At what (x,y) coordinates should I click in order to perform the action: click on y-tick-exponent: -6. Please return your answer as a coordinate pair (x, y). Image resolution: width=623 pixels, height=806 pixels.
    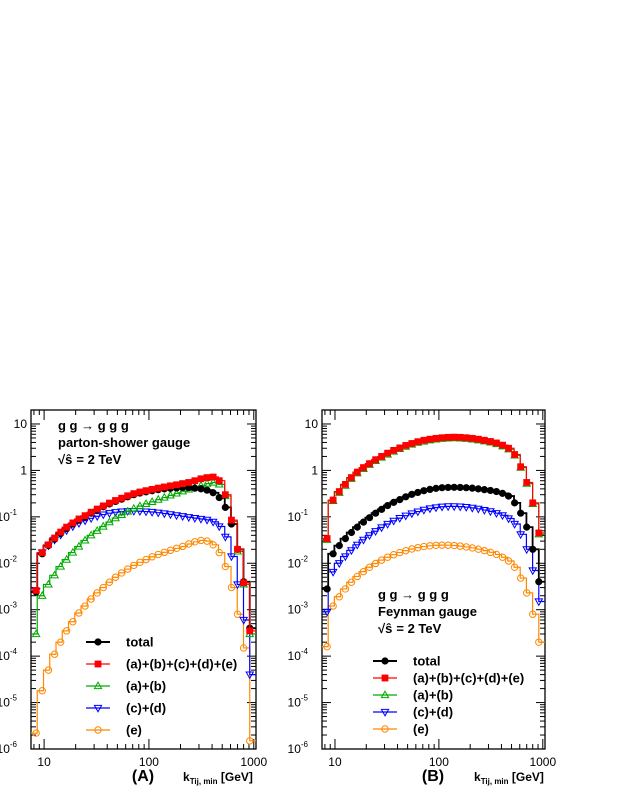
    Looking at the image, I should click on (14, 744).